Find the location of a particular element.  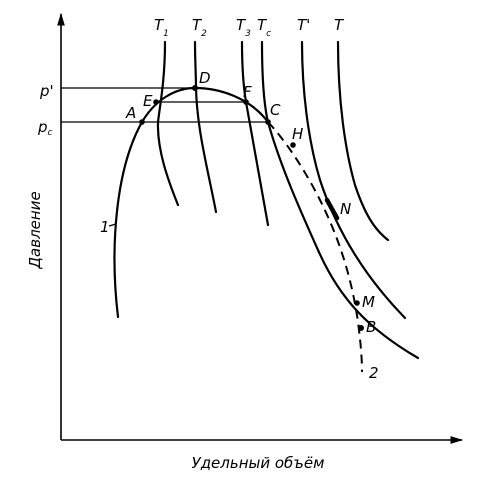

label-t3: T3 is located at coordinates (243, 27).